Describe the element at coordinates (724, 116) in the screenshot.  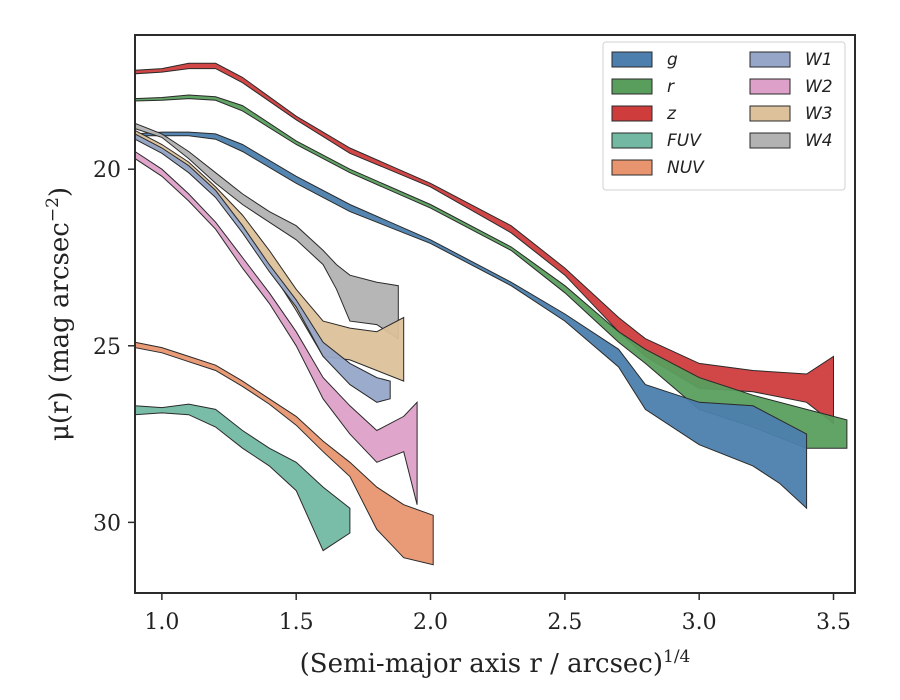
I see `legend: grz FUV NUV W1 W2 W3 W4` at that location.